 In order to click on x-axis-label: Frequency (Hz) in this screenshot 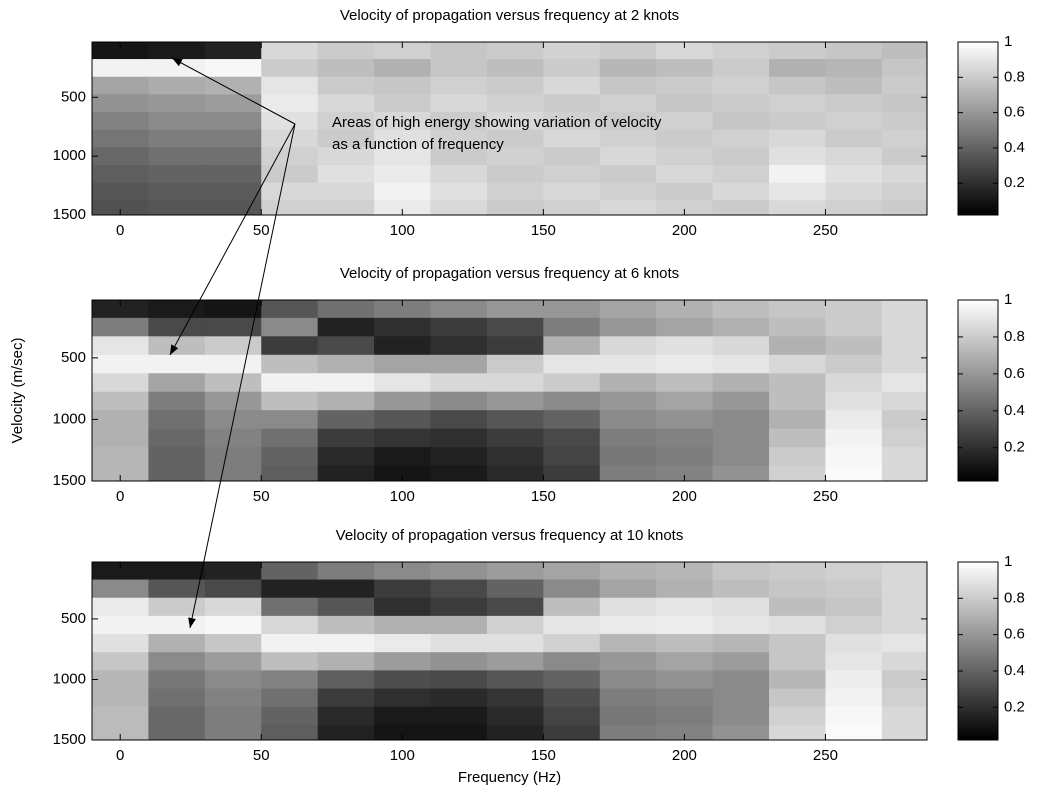, I will do `click(509, 777)`.